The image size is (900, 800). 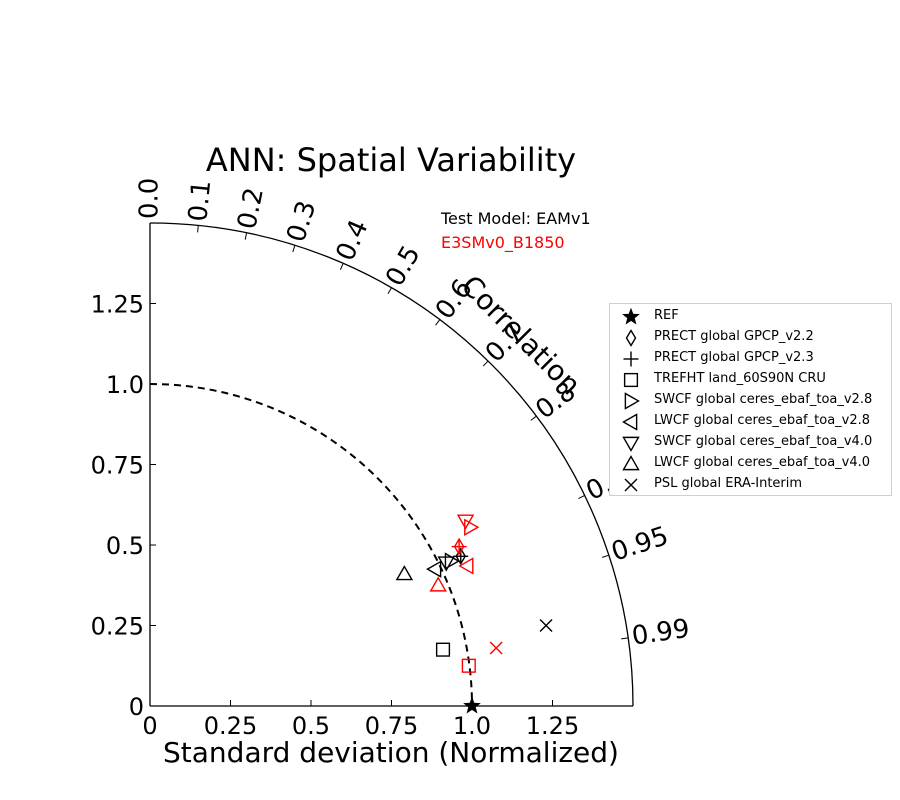 What do you see at coordinates (474, 614) in the screenshot?
I see `data-points` at bounding box center [474, 614].